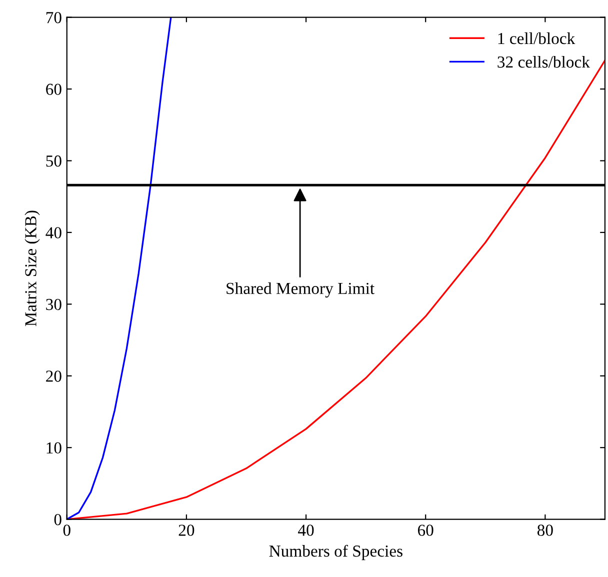  Describe the element at coordinates (544, 62) in the screenshot. I see `legend-label: 32 cells/block` at that location.